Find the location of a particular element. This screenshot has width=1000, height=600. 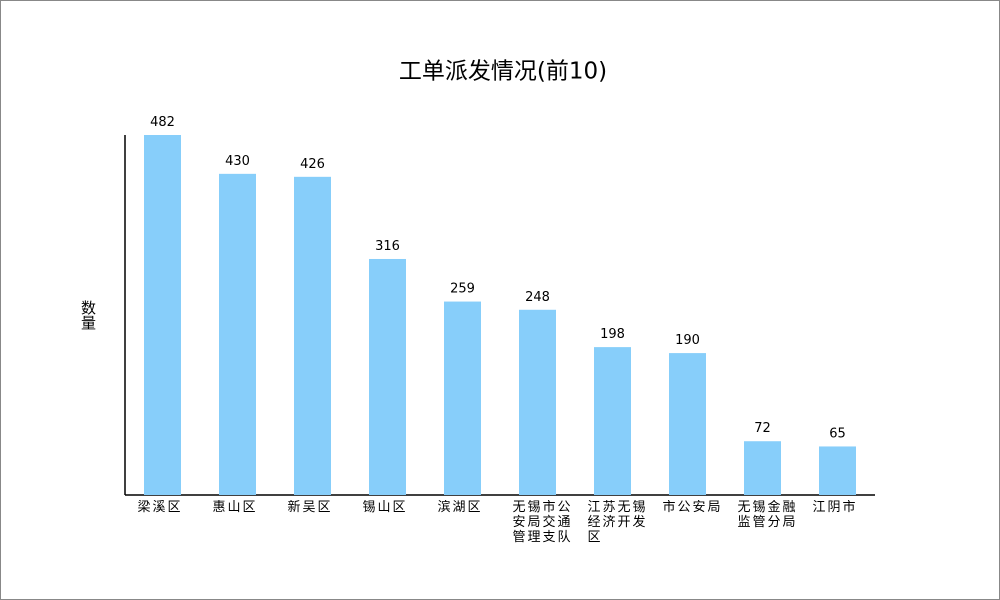

x-tick-label: 锡山区 is located at coordinates (385, 507).